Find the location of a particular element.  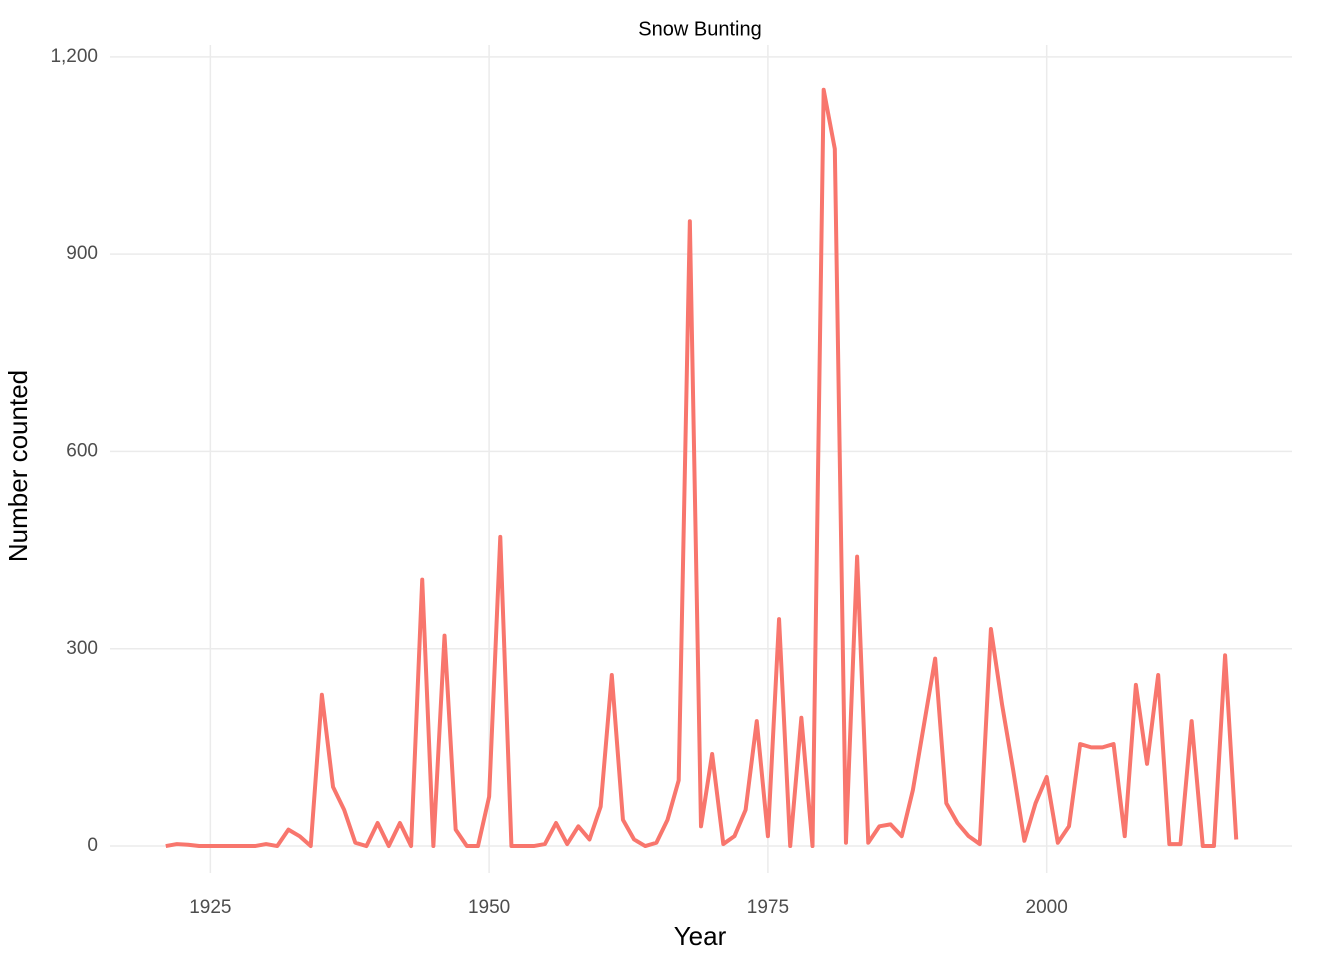

x-tick-label: 1925 is located at coordinates (210, 907).